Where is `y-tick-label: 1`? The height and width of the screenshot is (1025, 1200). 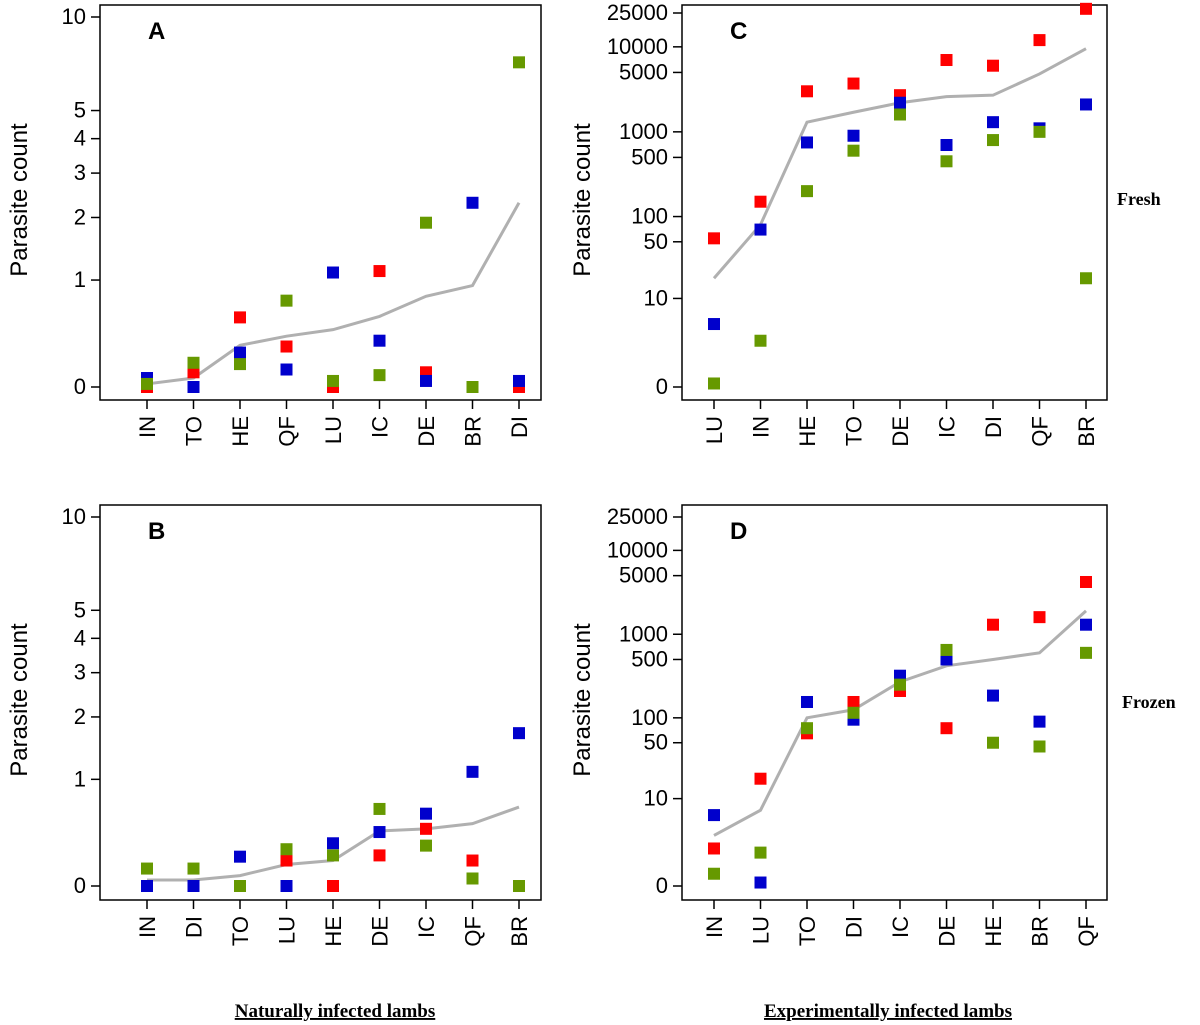 y-tick-label: 1 is located at coordinates (80, 279).